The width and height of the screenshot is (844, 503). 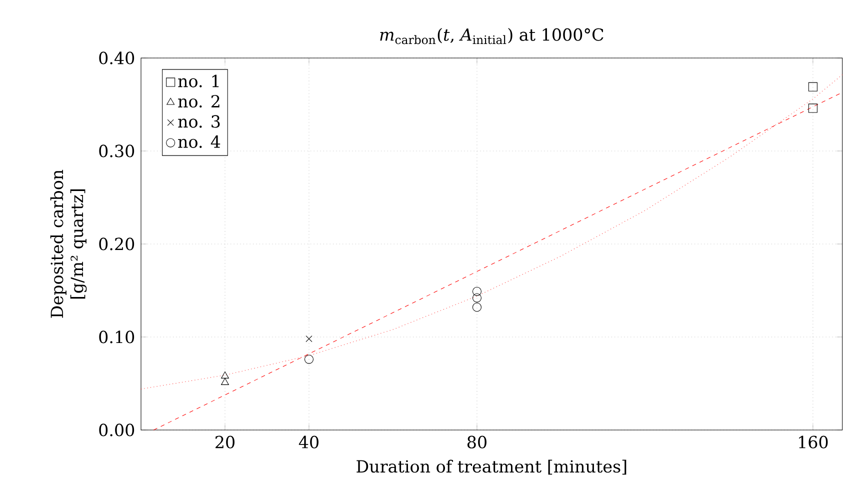 I want to click on y-tick-label: 0.30, so click(x=116, y=151).